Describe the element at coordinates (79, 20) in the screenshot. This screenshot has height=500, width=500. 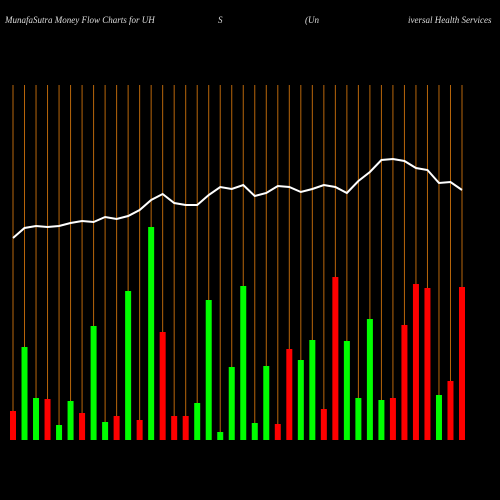
I see `title: MunafaSutra Money Flow Charts for UH` at that location.